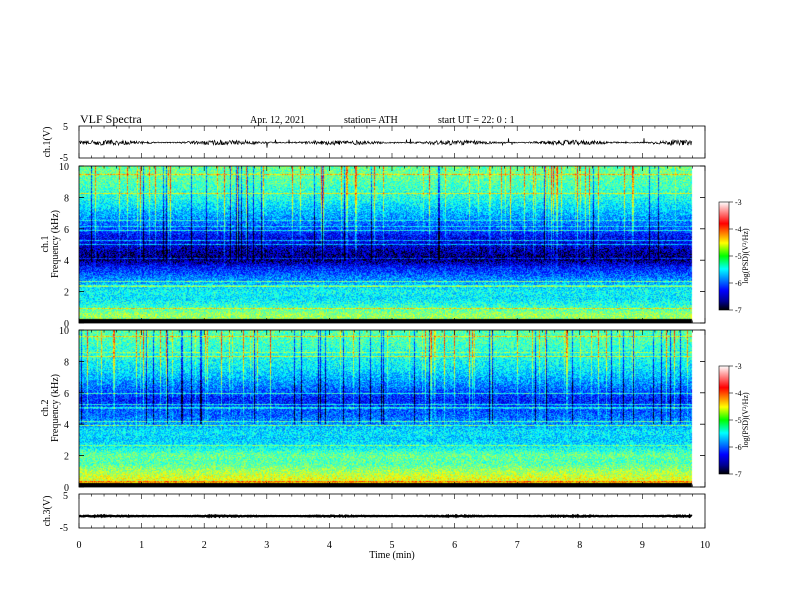 This screenshot has height=612, width=792. What do you see at coordinates (64, 331) in the screenshot?
I see `ch2-ytick-label: 10` at bounding box center [64, 331].